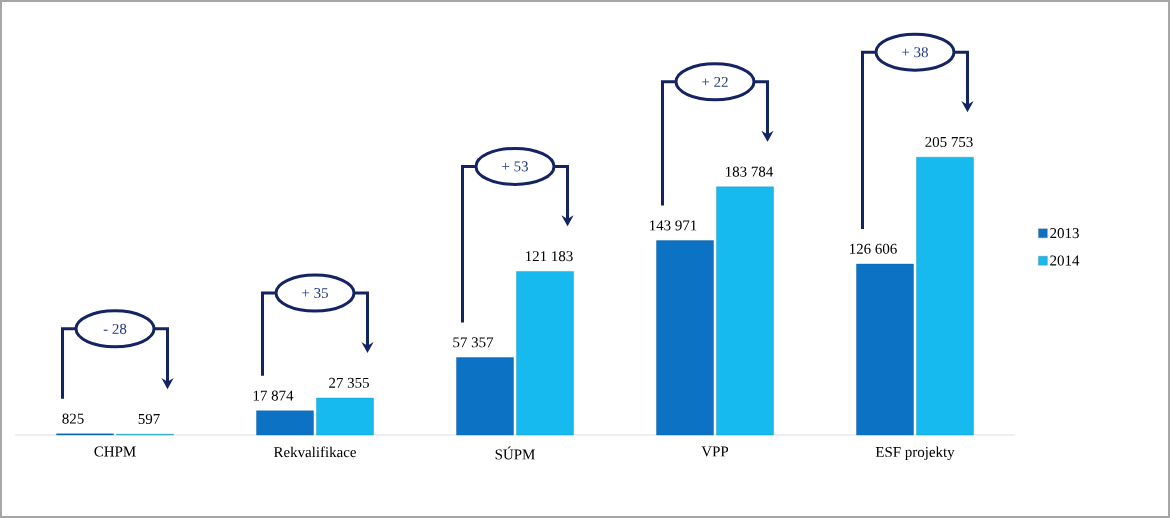 This screenshot has width=1170, height=518. I want to click on data-label: 825, so click(73, 418).